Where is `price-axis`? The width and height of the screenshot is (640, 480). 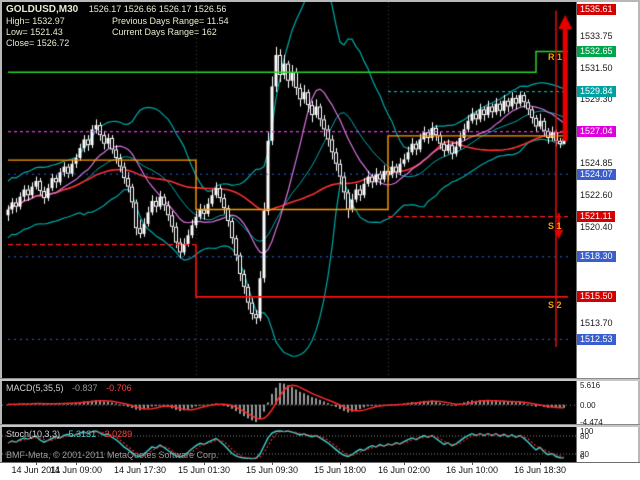 price-axis is located at coordinates (607, 232).